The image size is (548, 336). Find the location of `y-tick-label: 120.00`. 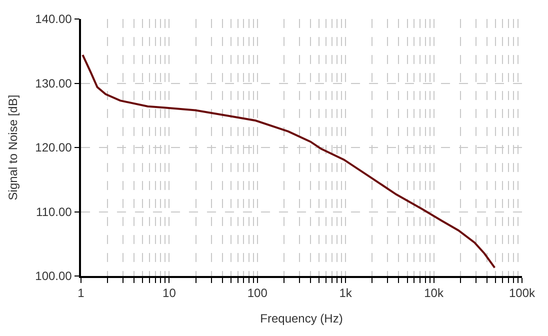

y-tick-label: 120.00 is located at coordinates (53, 147).